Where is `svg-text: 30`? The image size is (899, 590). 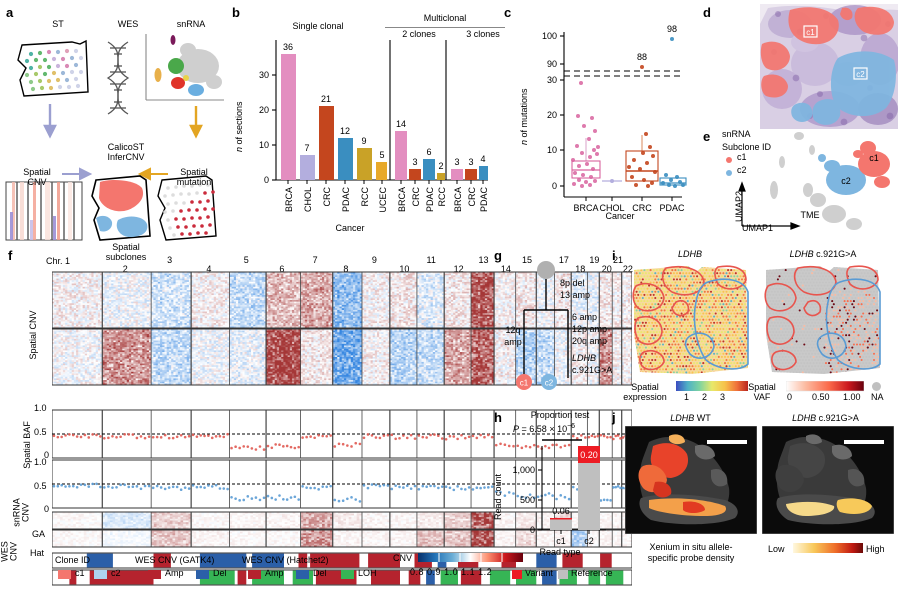
svg-text: 30 is located at coordinates (552, 80).